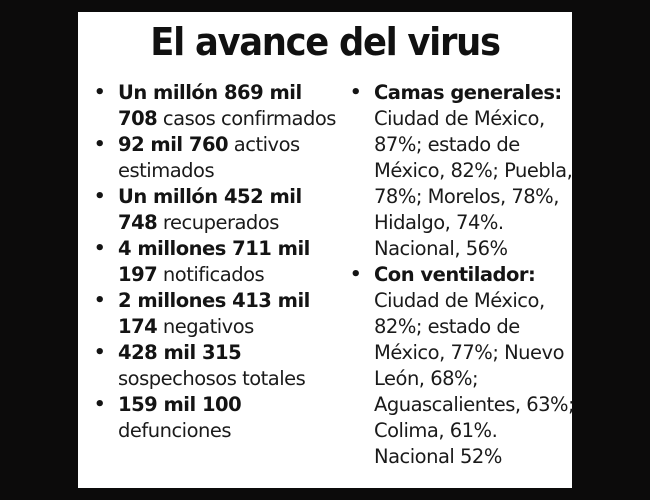 This screenshot has height=500, width=650. Describe the element at coordinates (198, 209) in the screenshot. I see `list-item-recovered: • Un millón 452 mil 748 recuperados` at that location.